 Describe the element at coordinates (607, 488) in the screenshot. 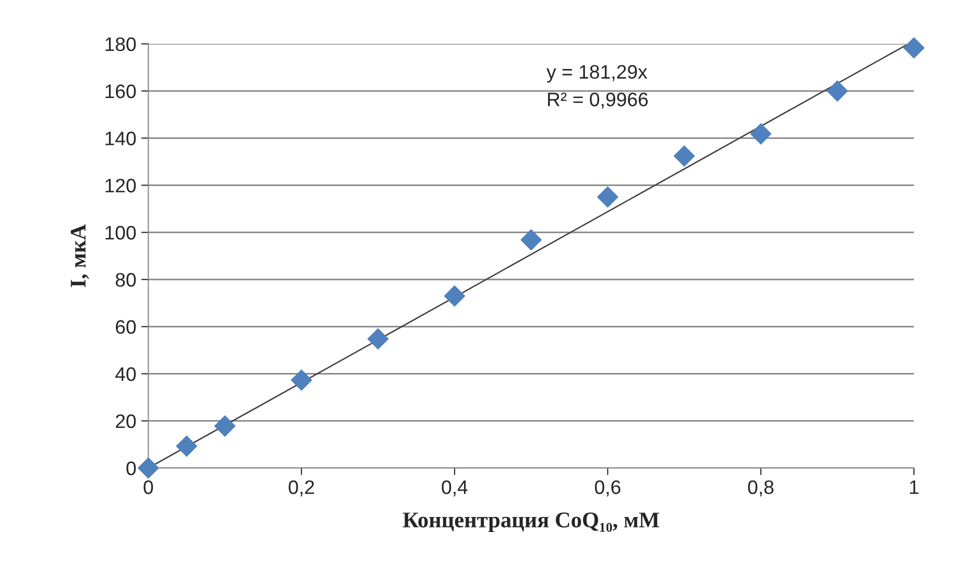

I see `x-tick-label: 0,6` at that location.